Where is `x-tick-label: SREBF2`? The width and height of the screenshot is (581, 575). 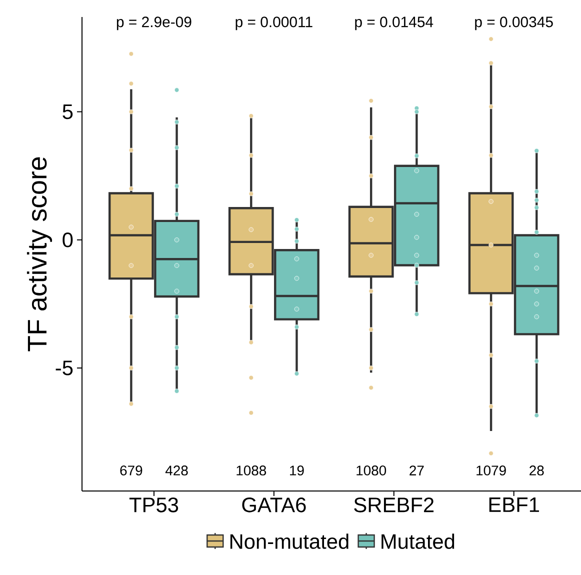
x-tick-label: SREBF2 is located at coordinates (394, 505).